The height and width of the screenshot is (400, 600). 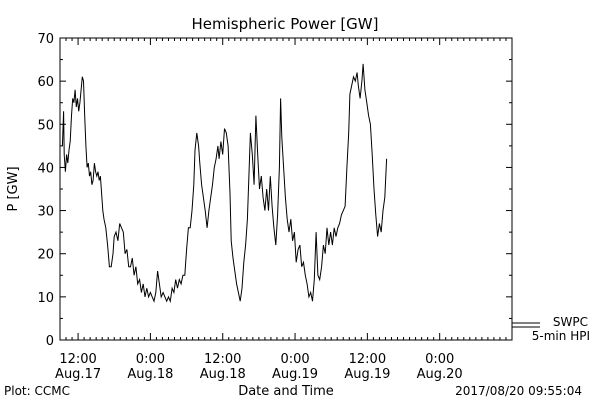 I want to click on x-tick-label-date: Aug.17, so click(x=78, y=374).